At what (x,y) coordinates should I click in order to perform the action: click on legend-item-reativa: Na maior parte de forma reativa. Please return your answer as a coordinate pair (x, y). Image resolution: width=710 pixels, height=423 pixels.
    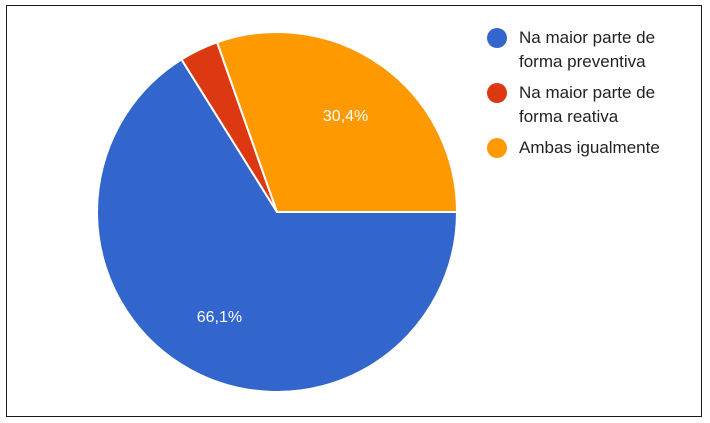
    Looking at the image, I should click on (592, 105).